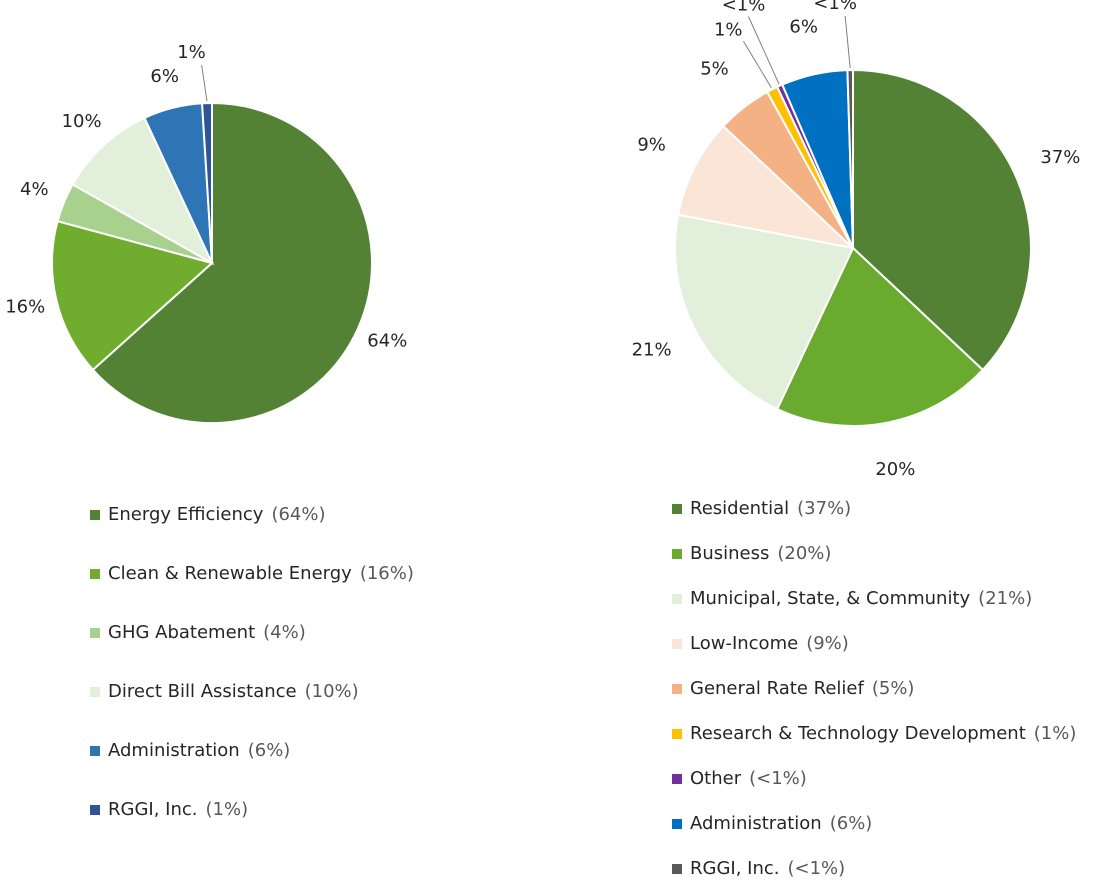 The width and height of the screenshot is (1112, 884). Describe the element at coordinates (744, 643) in the screenshot. I see `legend-label: Low-Income` at that location.